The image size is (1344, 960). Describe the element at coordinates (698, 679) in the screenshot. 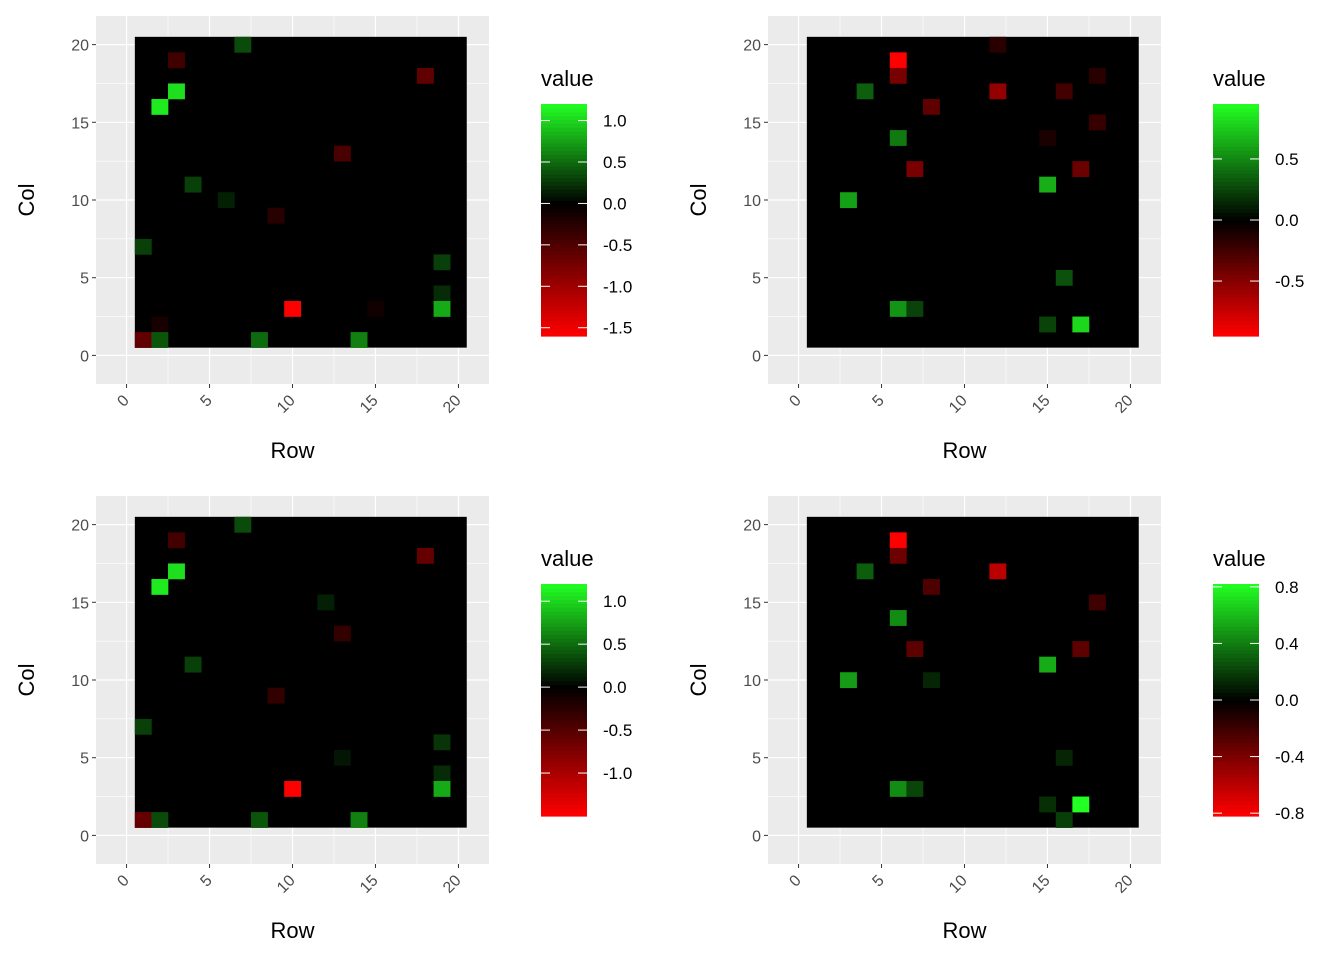

I see `y-axis-title: Col` at that location.